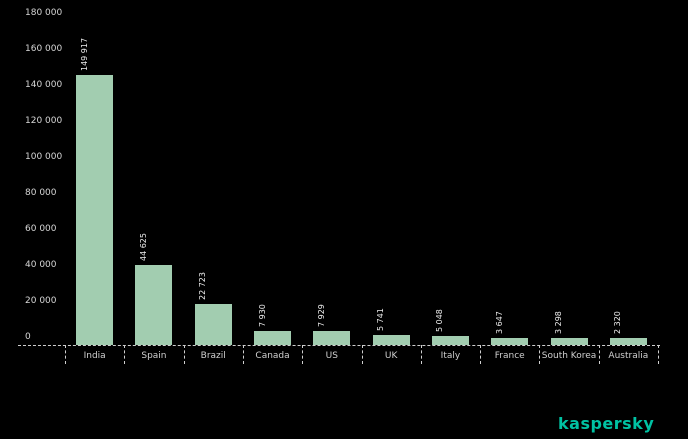 This screenshot has height=439, width=688. I want to click on y-axis-tick-label: 40 000, so click(41, 265).